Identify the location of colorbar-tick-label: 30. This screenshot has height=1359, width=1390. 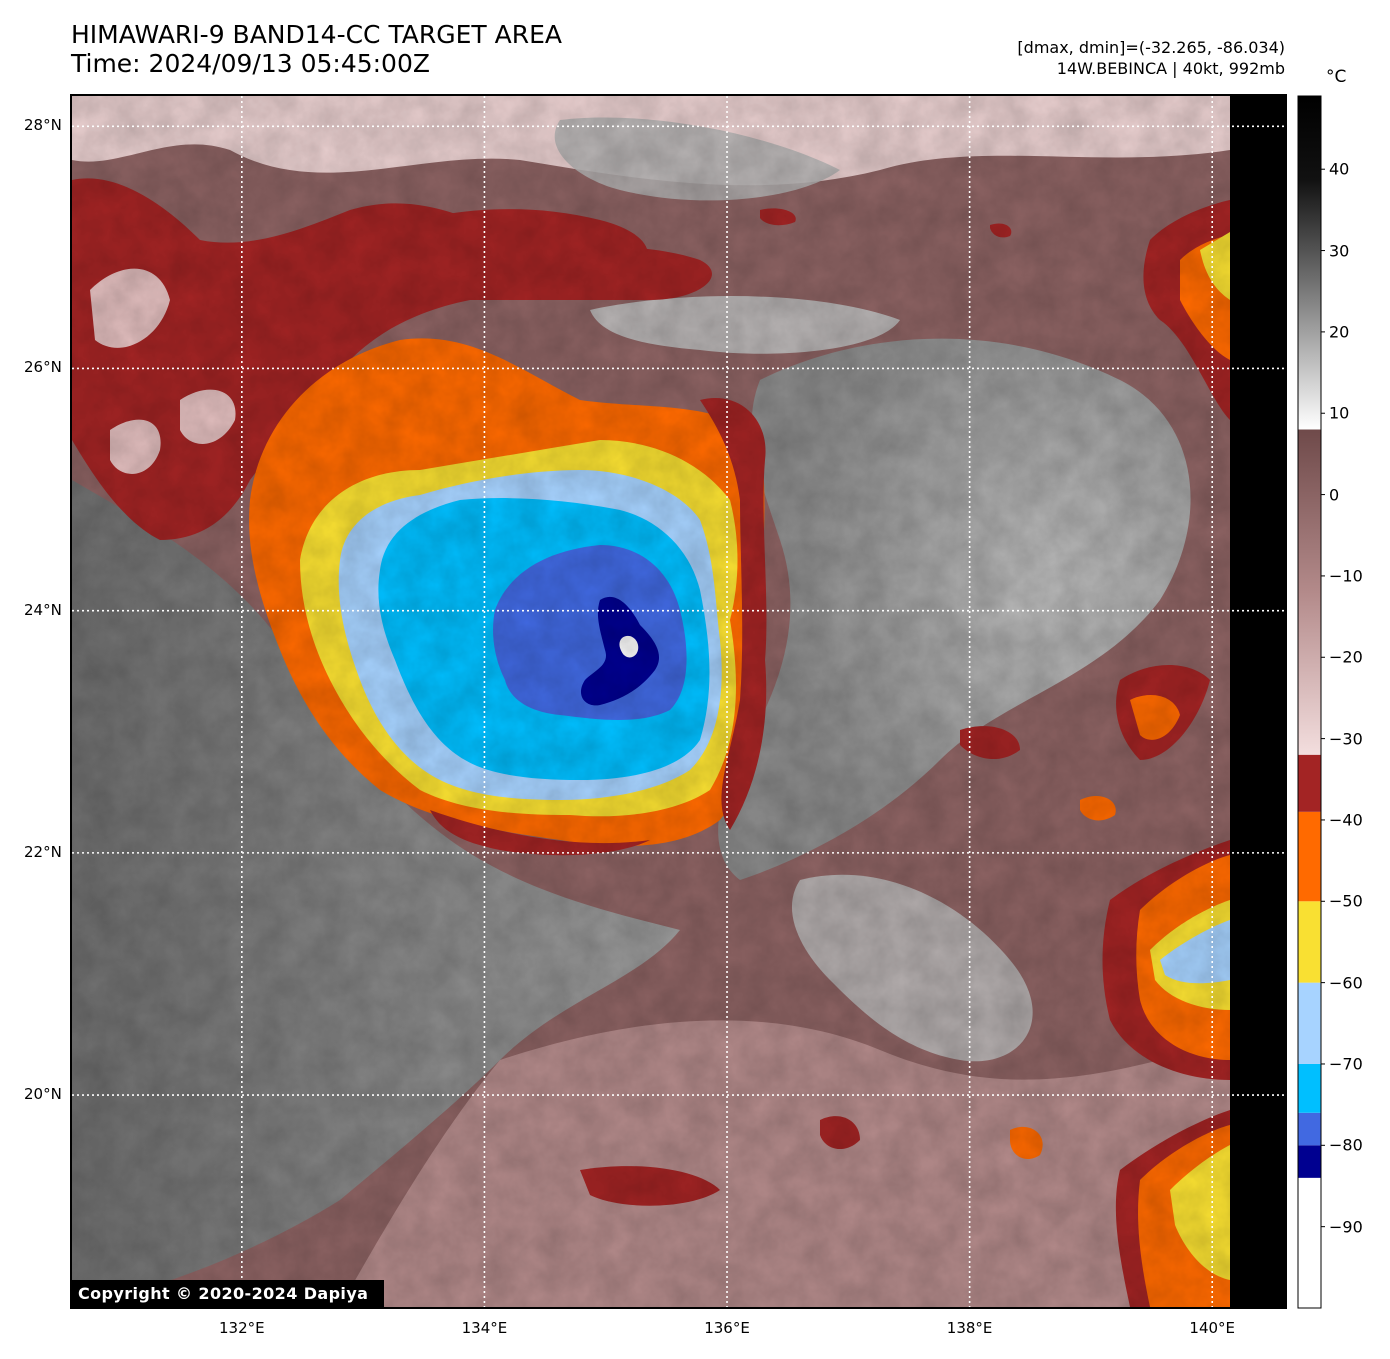
(1339, 251).